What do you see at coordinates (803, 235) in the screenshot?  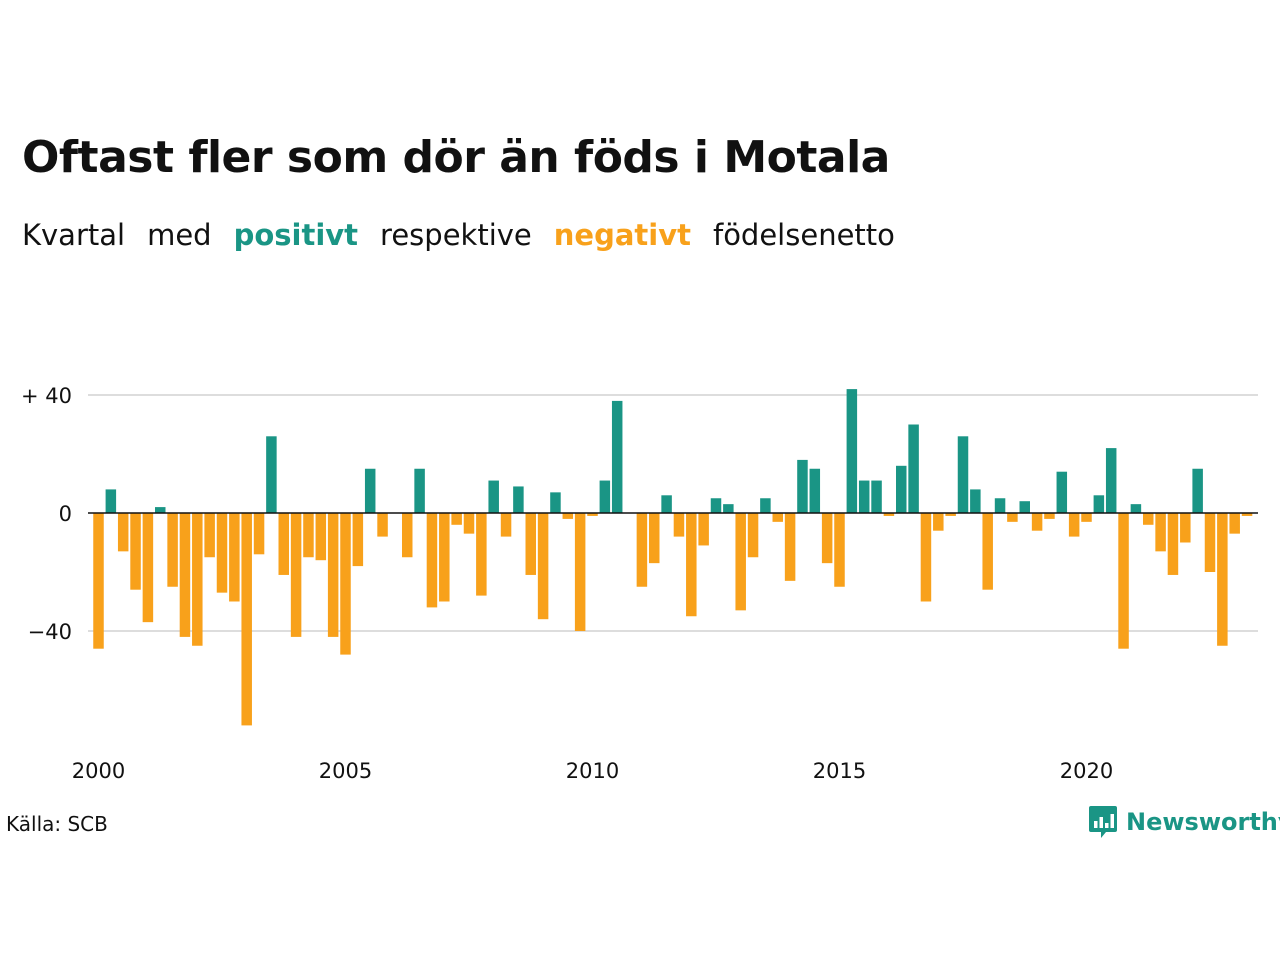 I see `subtitle-word-fodelsenetto: födelsenetto` at bounding box center [803, 235].